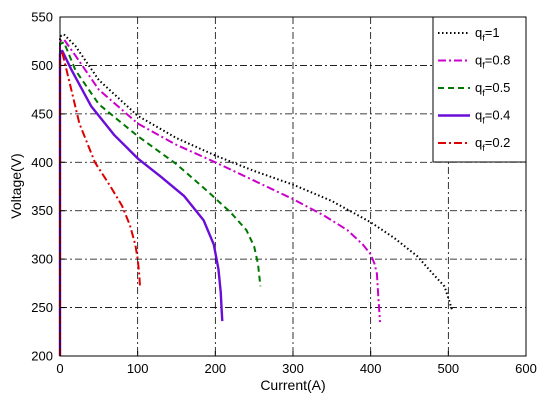  Describe the element at coordinates (292, 385) in the screenshot. I see `x-axis-label: Current(A)` at that location.